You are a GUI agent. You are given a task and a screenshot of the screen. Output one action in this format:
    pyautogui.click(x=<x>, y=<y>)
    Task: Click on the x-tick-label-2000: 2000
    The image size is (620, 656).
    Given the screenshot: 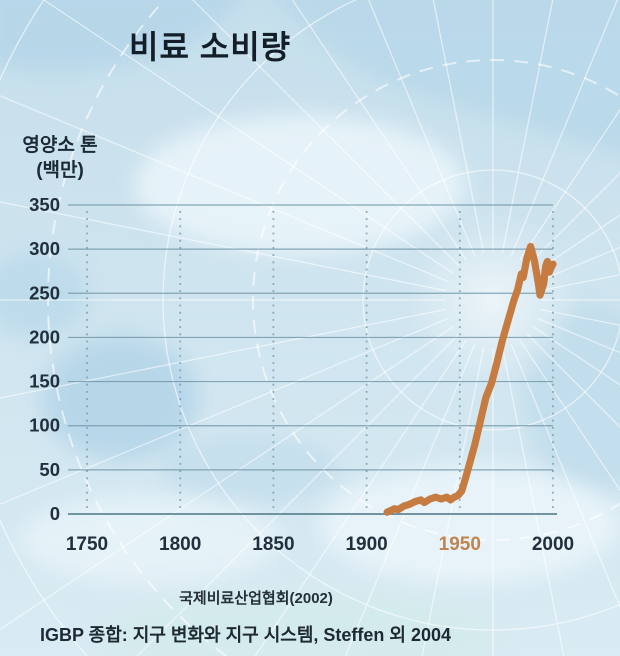 What is the action you would take?
    pyautogui.click(x=553, y=544)
    